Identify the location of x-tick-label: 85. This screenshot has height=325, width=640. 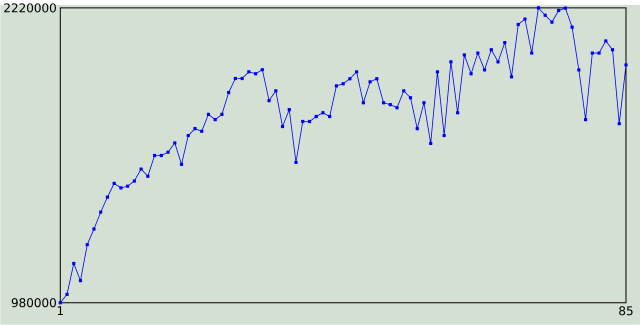
(626, 311).